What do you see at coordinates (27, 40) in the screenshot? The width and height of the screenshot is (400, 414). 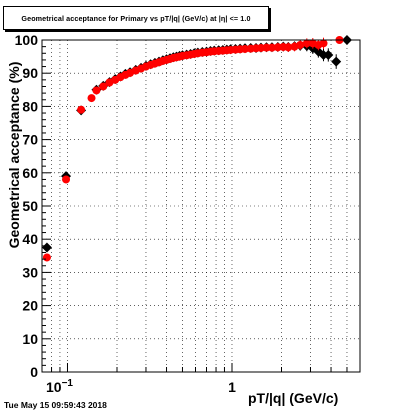 I see `y-tick-label: 100` at bounding box center [27, 40].